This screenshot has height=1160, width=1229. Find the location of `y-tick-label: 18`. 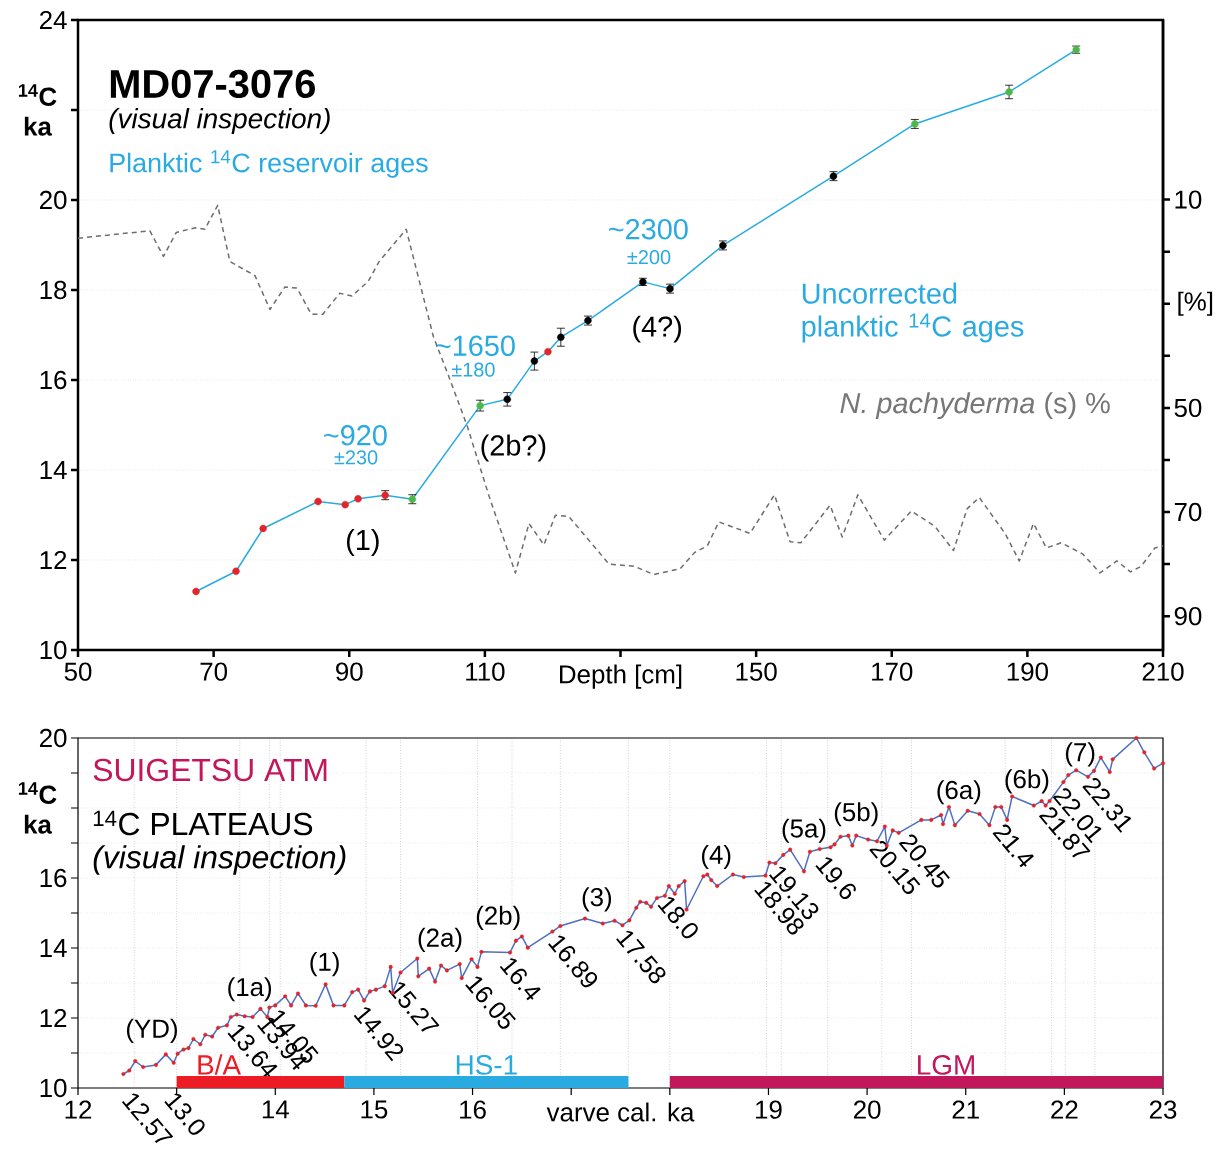

y-tick-label: 18 is located at coordinates (53, 290).